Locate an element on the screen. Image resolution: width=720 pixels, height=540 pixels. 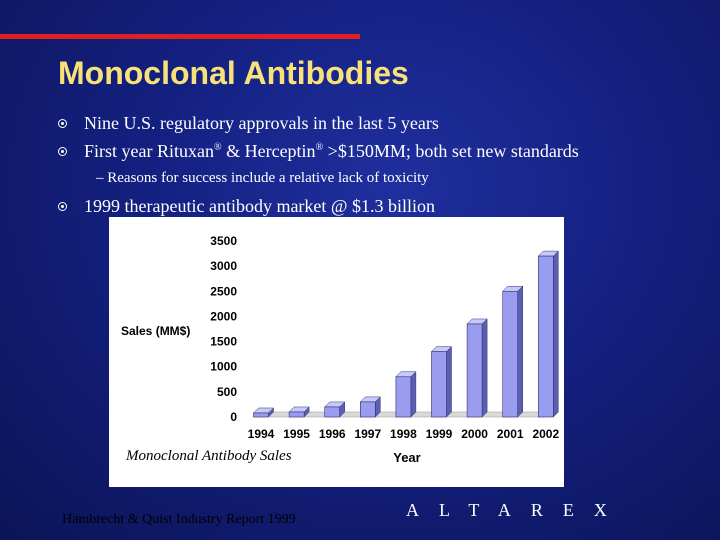
accent-bar is located at coordinates (180, 36).